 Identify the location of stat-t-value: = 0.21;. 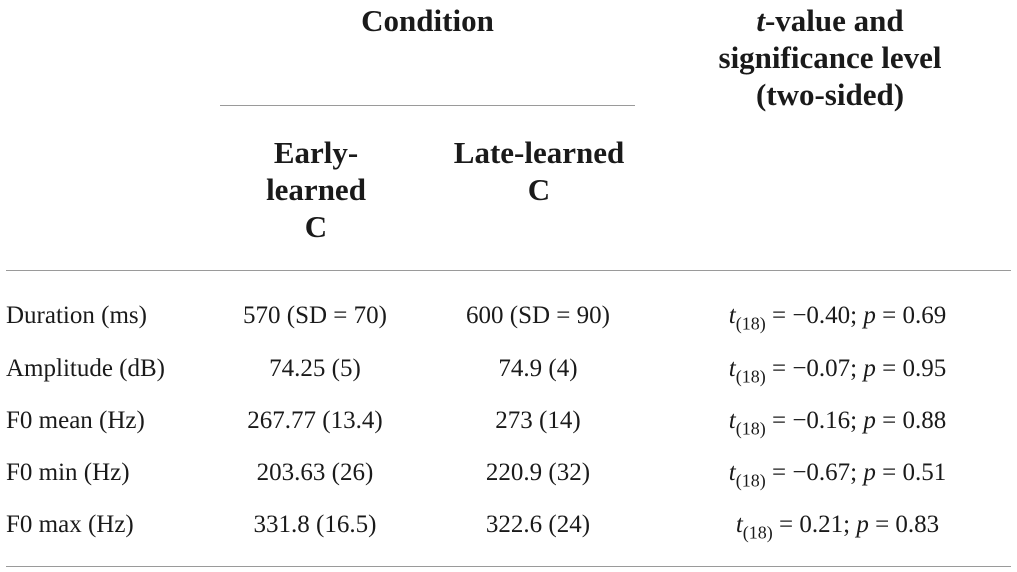
(814, 524).